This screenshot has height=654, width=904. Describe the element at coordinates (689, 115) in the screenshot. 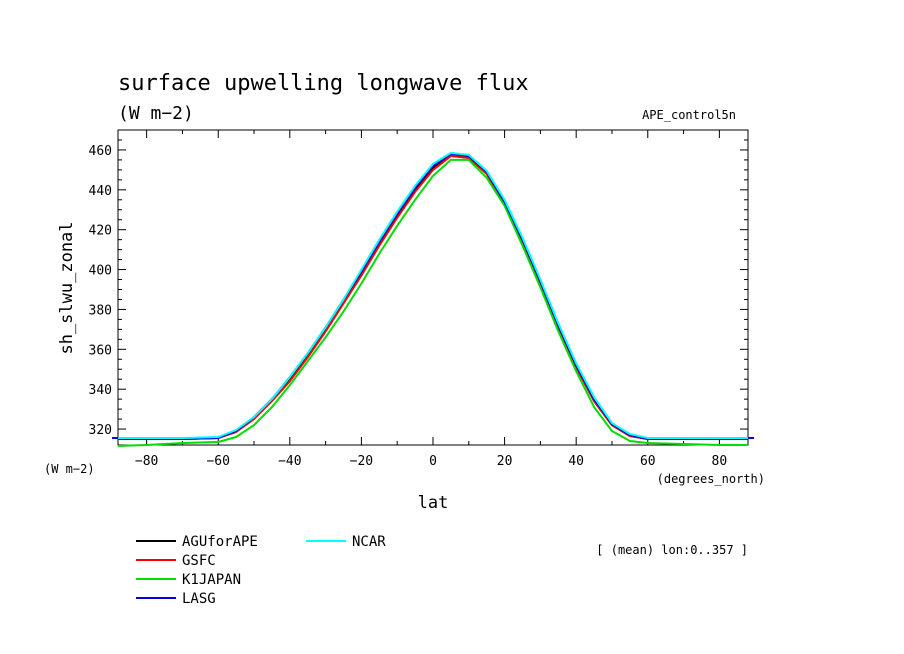

I see `run-label: APE_control5n` at that location.